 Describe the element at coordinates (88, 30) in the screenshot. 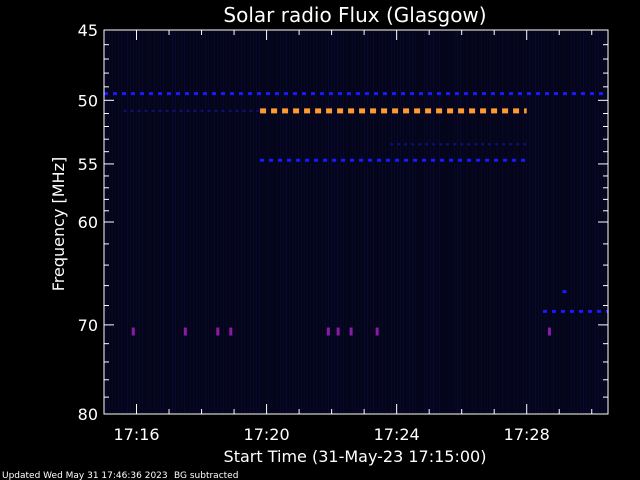

I see `y-tick-label: 45` at that location.